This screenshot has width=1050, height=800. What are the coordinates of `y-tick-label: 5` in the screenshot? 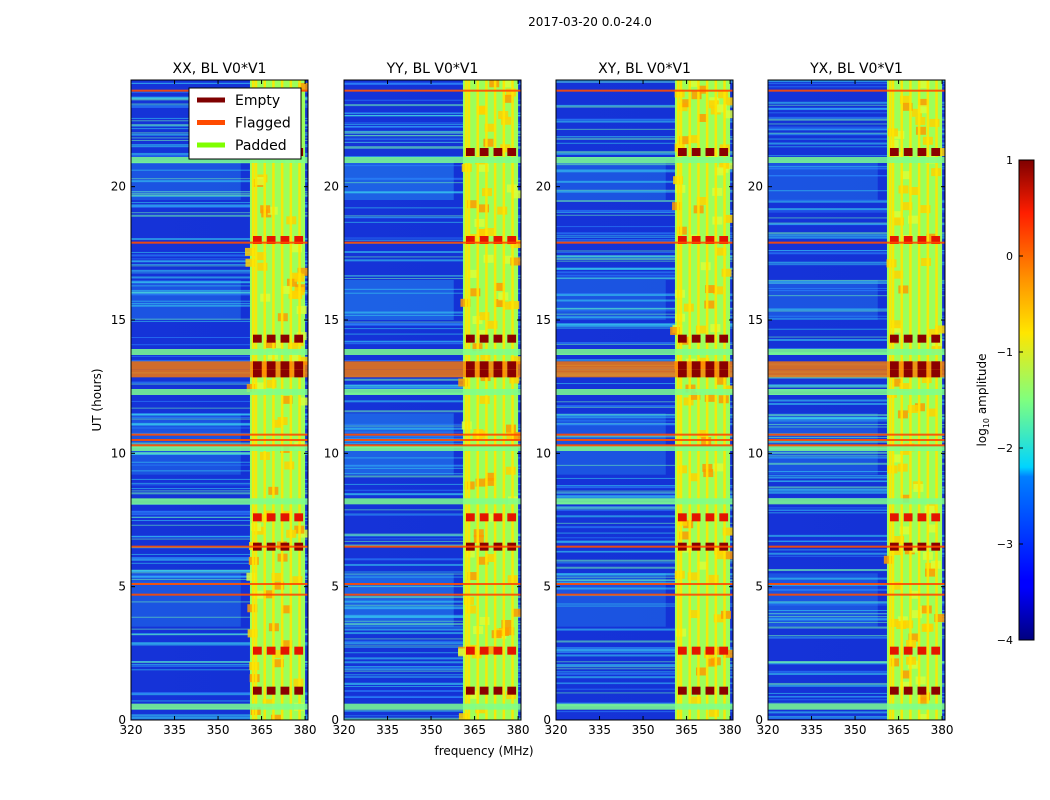 It's located at (122, 587).